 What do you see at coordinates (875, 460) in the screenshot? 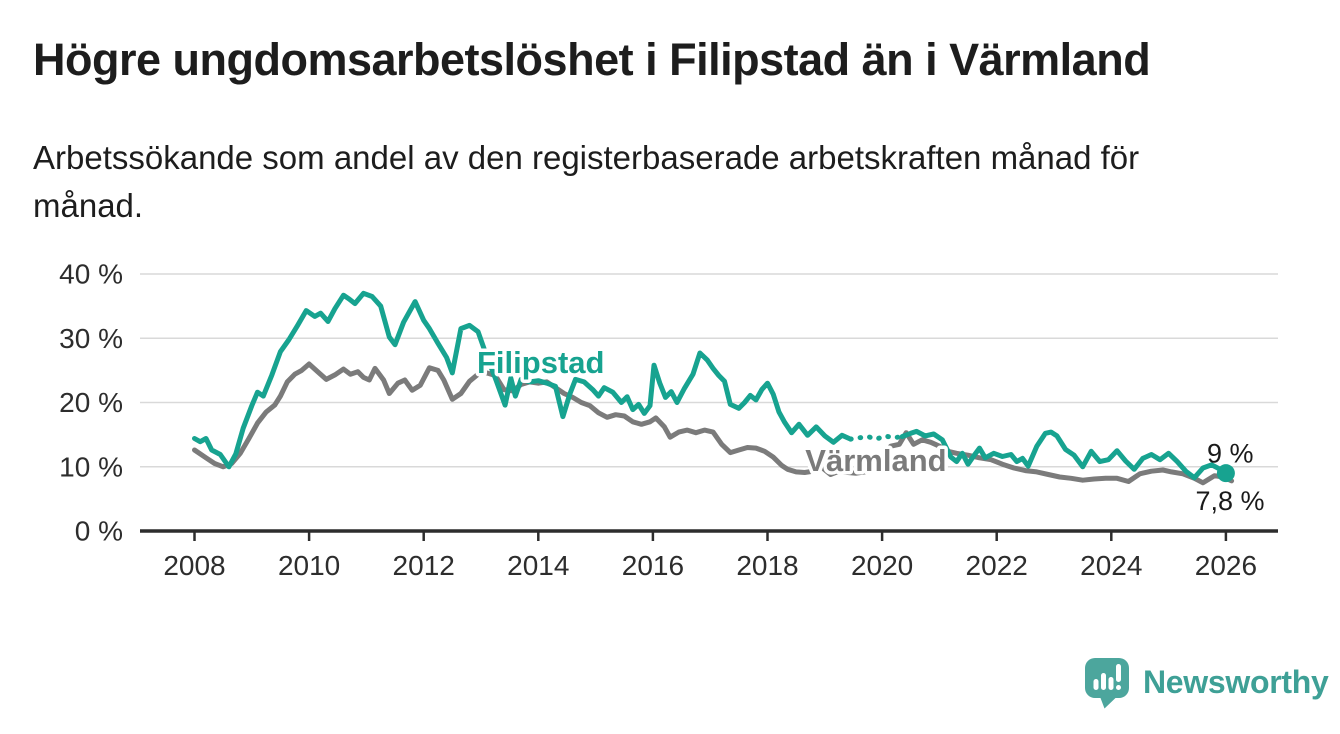
I see `varmland-line-label: Värmland` at bounding box center [875, 460].